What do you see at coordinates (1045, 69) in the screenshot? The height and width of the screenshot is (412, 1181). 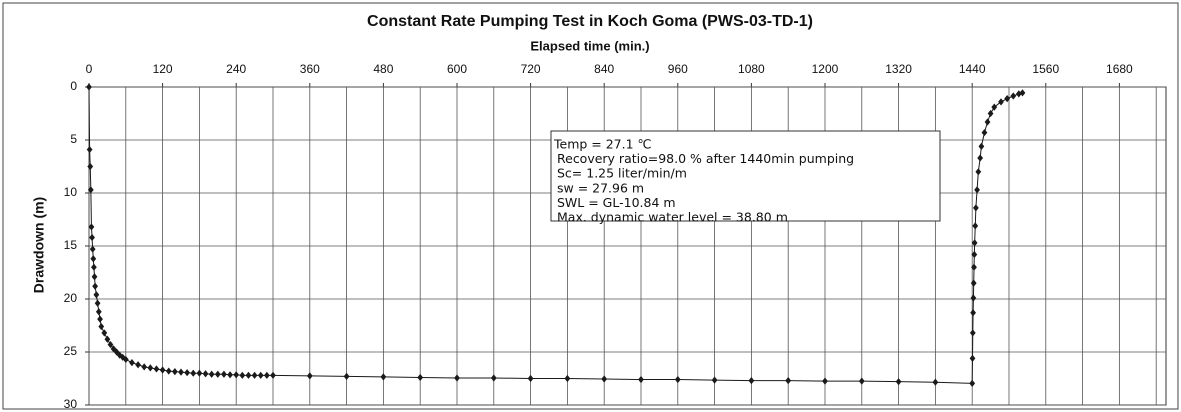 I see `x-tick-label: 1560` at bounding box center [1045, 69].